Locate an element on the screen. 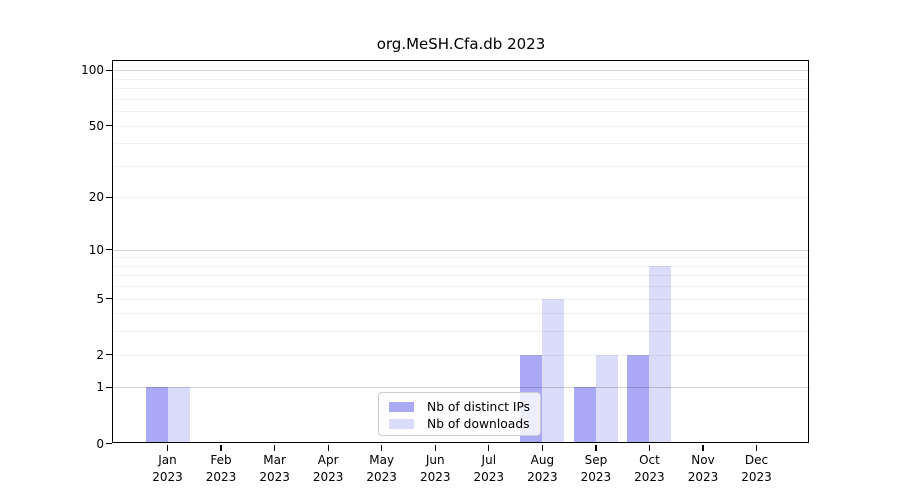  x-tick-label-aug: Aug 2023 is located at coordinates (542, 469).